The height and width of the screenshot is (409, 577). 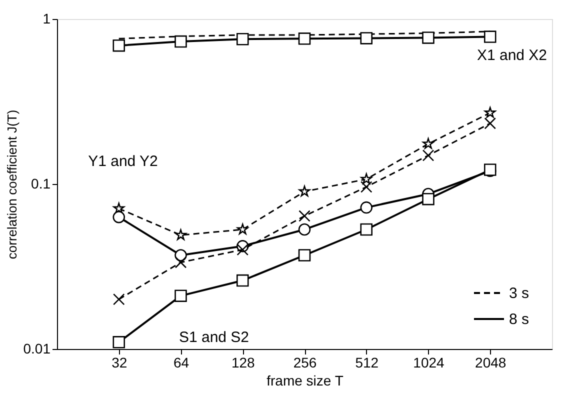 What do you see at coordinates (519, 319) in the screenshot?
I see `legend-label: 8 s` at bounding box center [519, 319].